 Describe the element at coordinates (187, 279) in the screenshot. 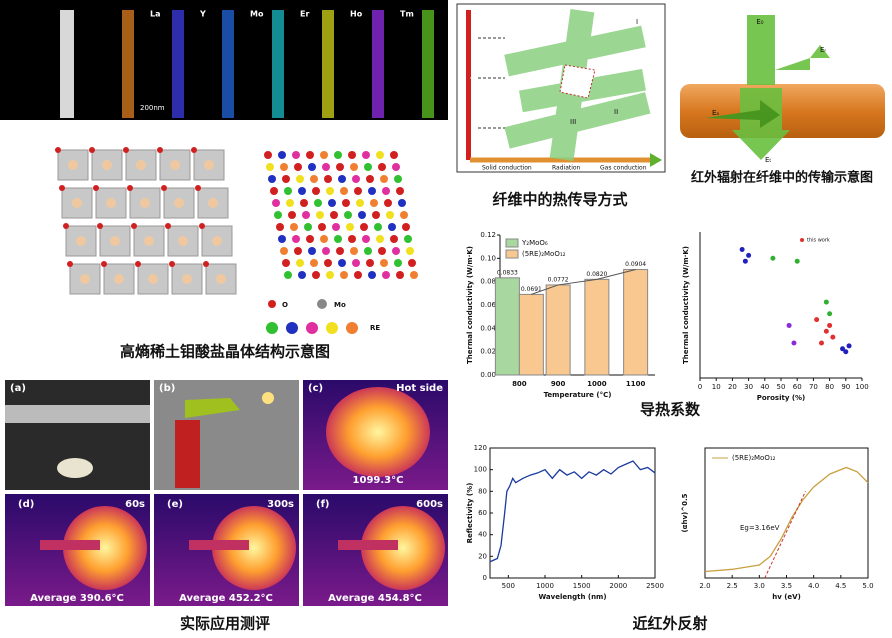

I see `cube` at that location.